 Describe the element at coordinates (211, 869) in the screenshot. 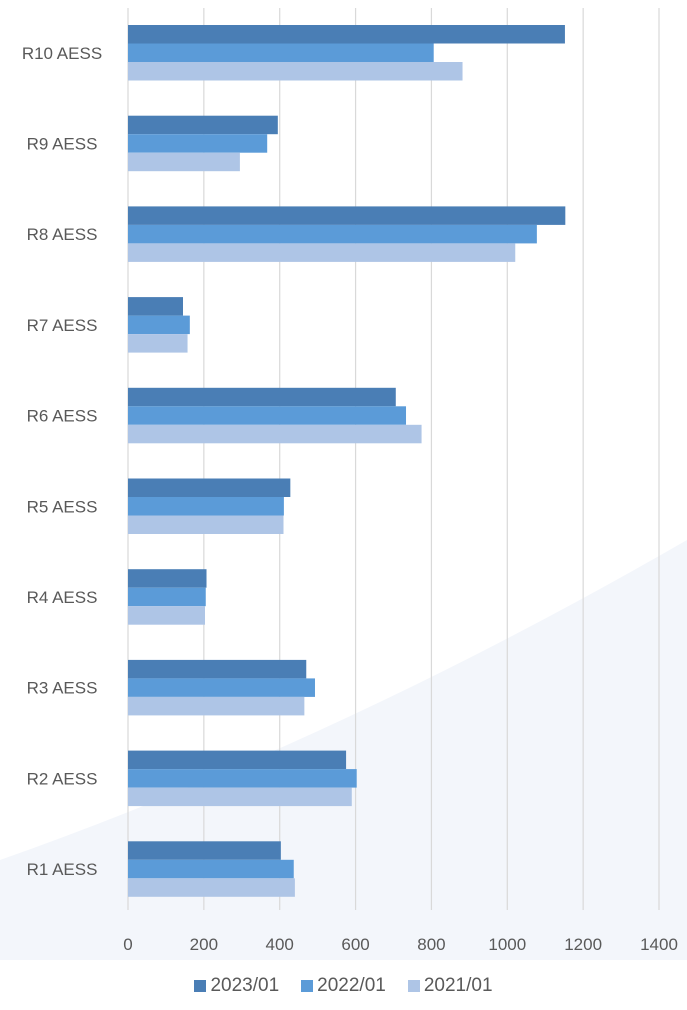

I see `bar-2022-01-r1-aess` at that location.